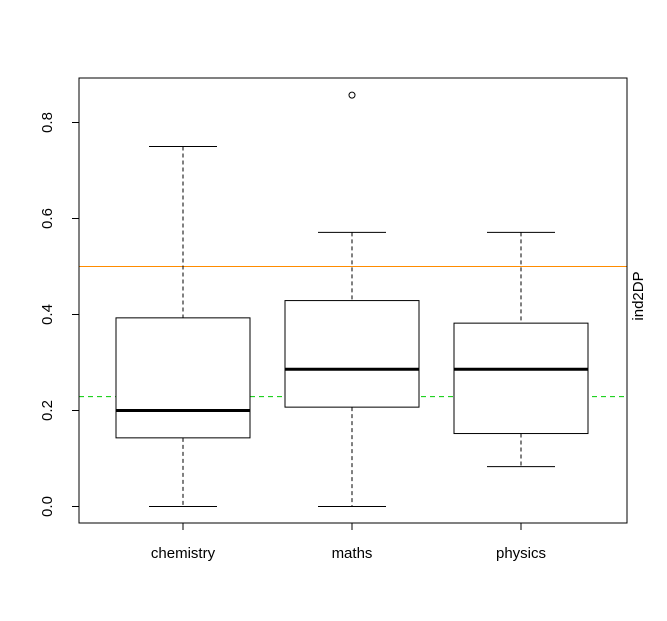 Image resolution: width=667 pixels, height=621 pixels. I want to click on right-axis-label: ind2DP, so click(638, 295).